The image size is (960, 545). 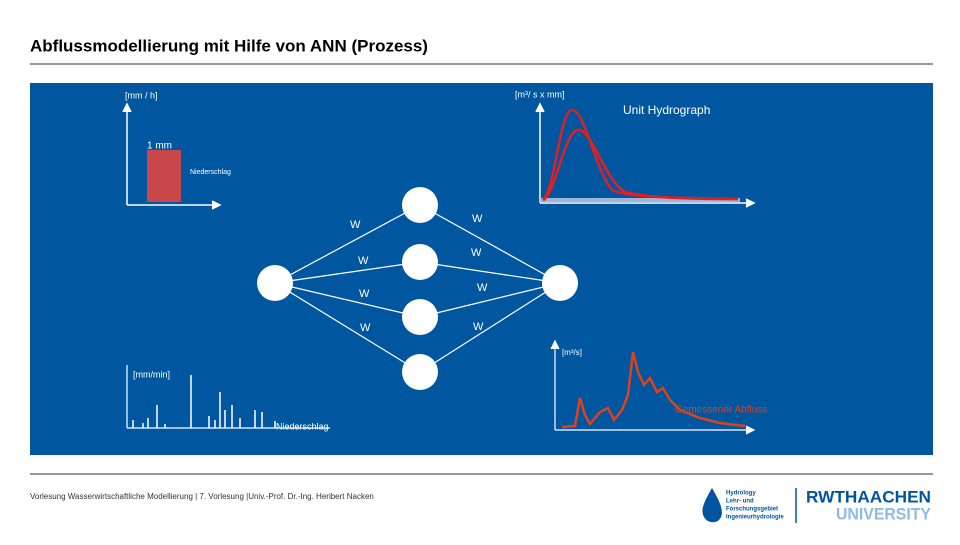 I want to click on axis-unit: [m³/s], so click(x=572, y=352).